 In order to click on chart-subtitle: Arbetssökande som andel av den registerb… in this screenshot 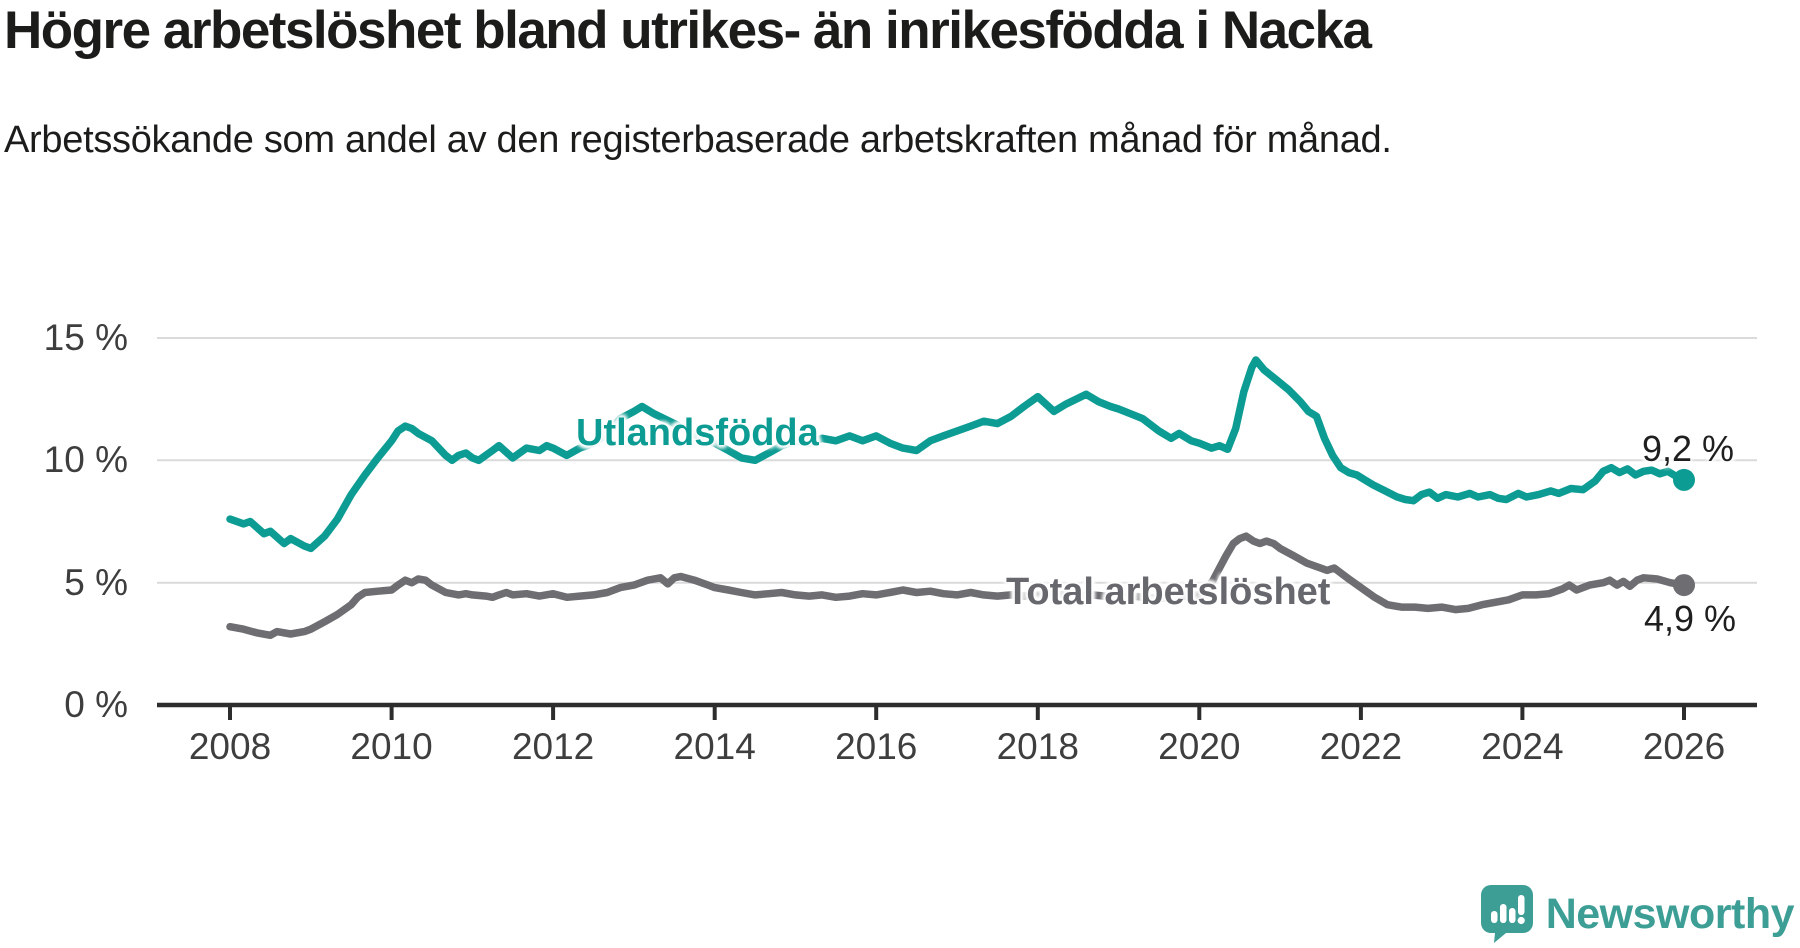, I will do `click(698, 140)`.